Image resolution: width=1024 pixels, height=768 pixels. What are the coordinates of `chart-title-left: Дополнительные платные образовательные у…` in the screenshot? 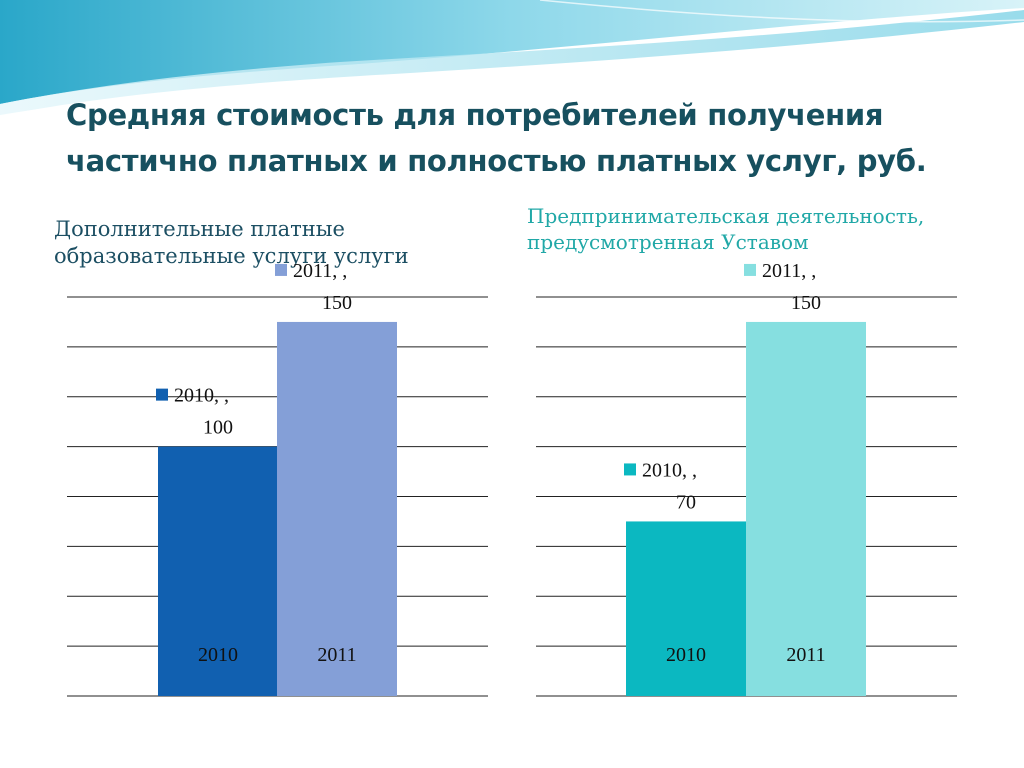 It's located at (231, 242).